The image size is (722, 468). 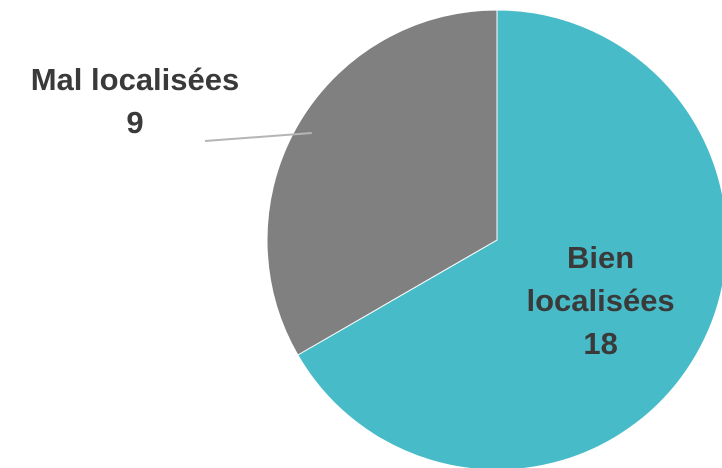 What do you see at coordinates (600, 300) in the screenshot?
I see `slice-label-bien-line2: localisées` at bounding box center [600, 300].